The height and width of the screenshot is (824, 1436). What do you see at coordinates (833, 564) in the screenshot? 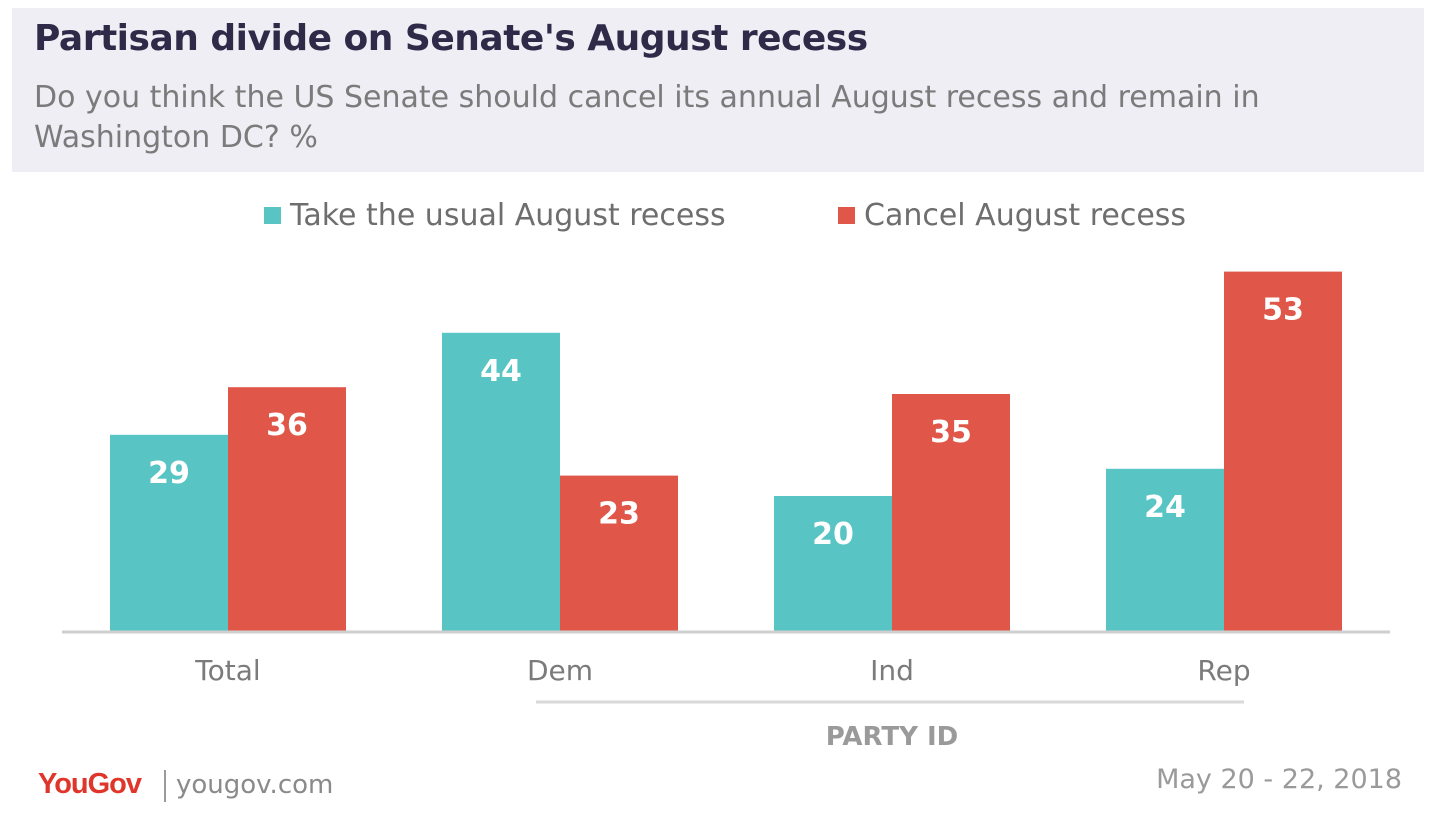
I see `bar-ind-series1` at bounding box center [833, 564].